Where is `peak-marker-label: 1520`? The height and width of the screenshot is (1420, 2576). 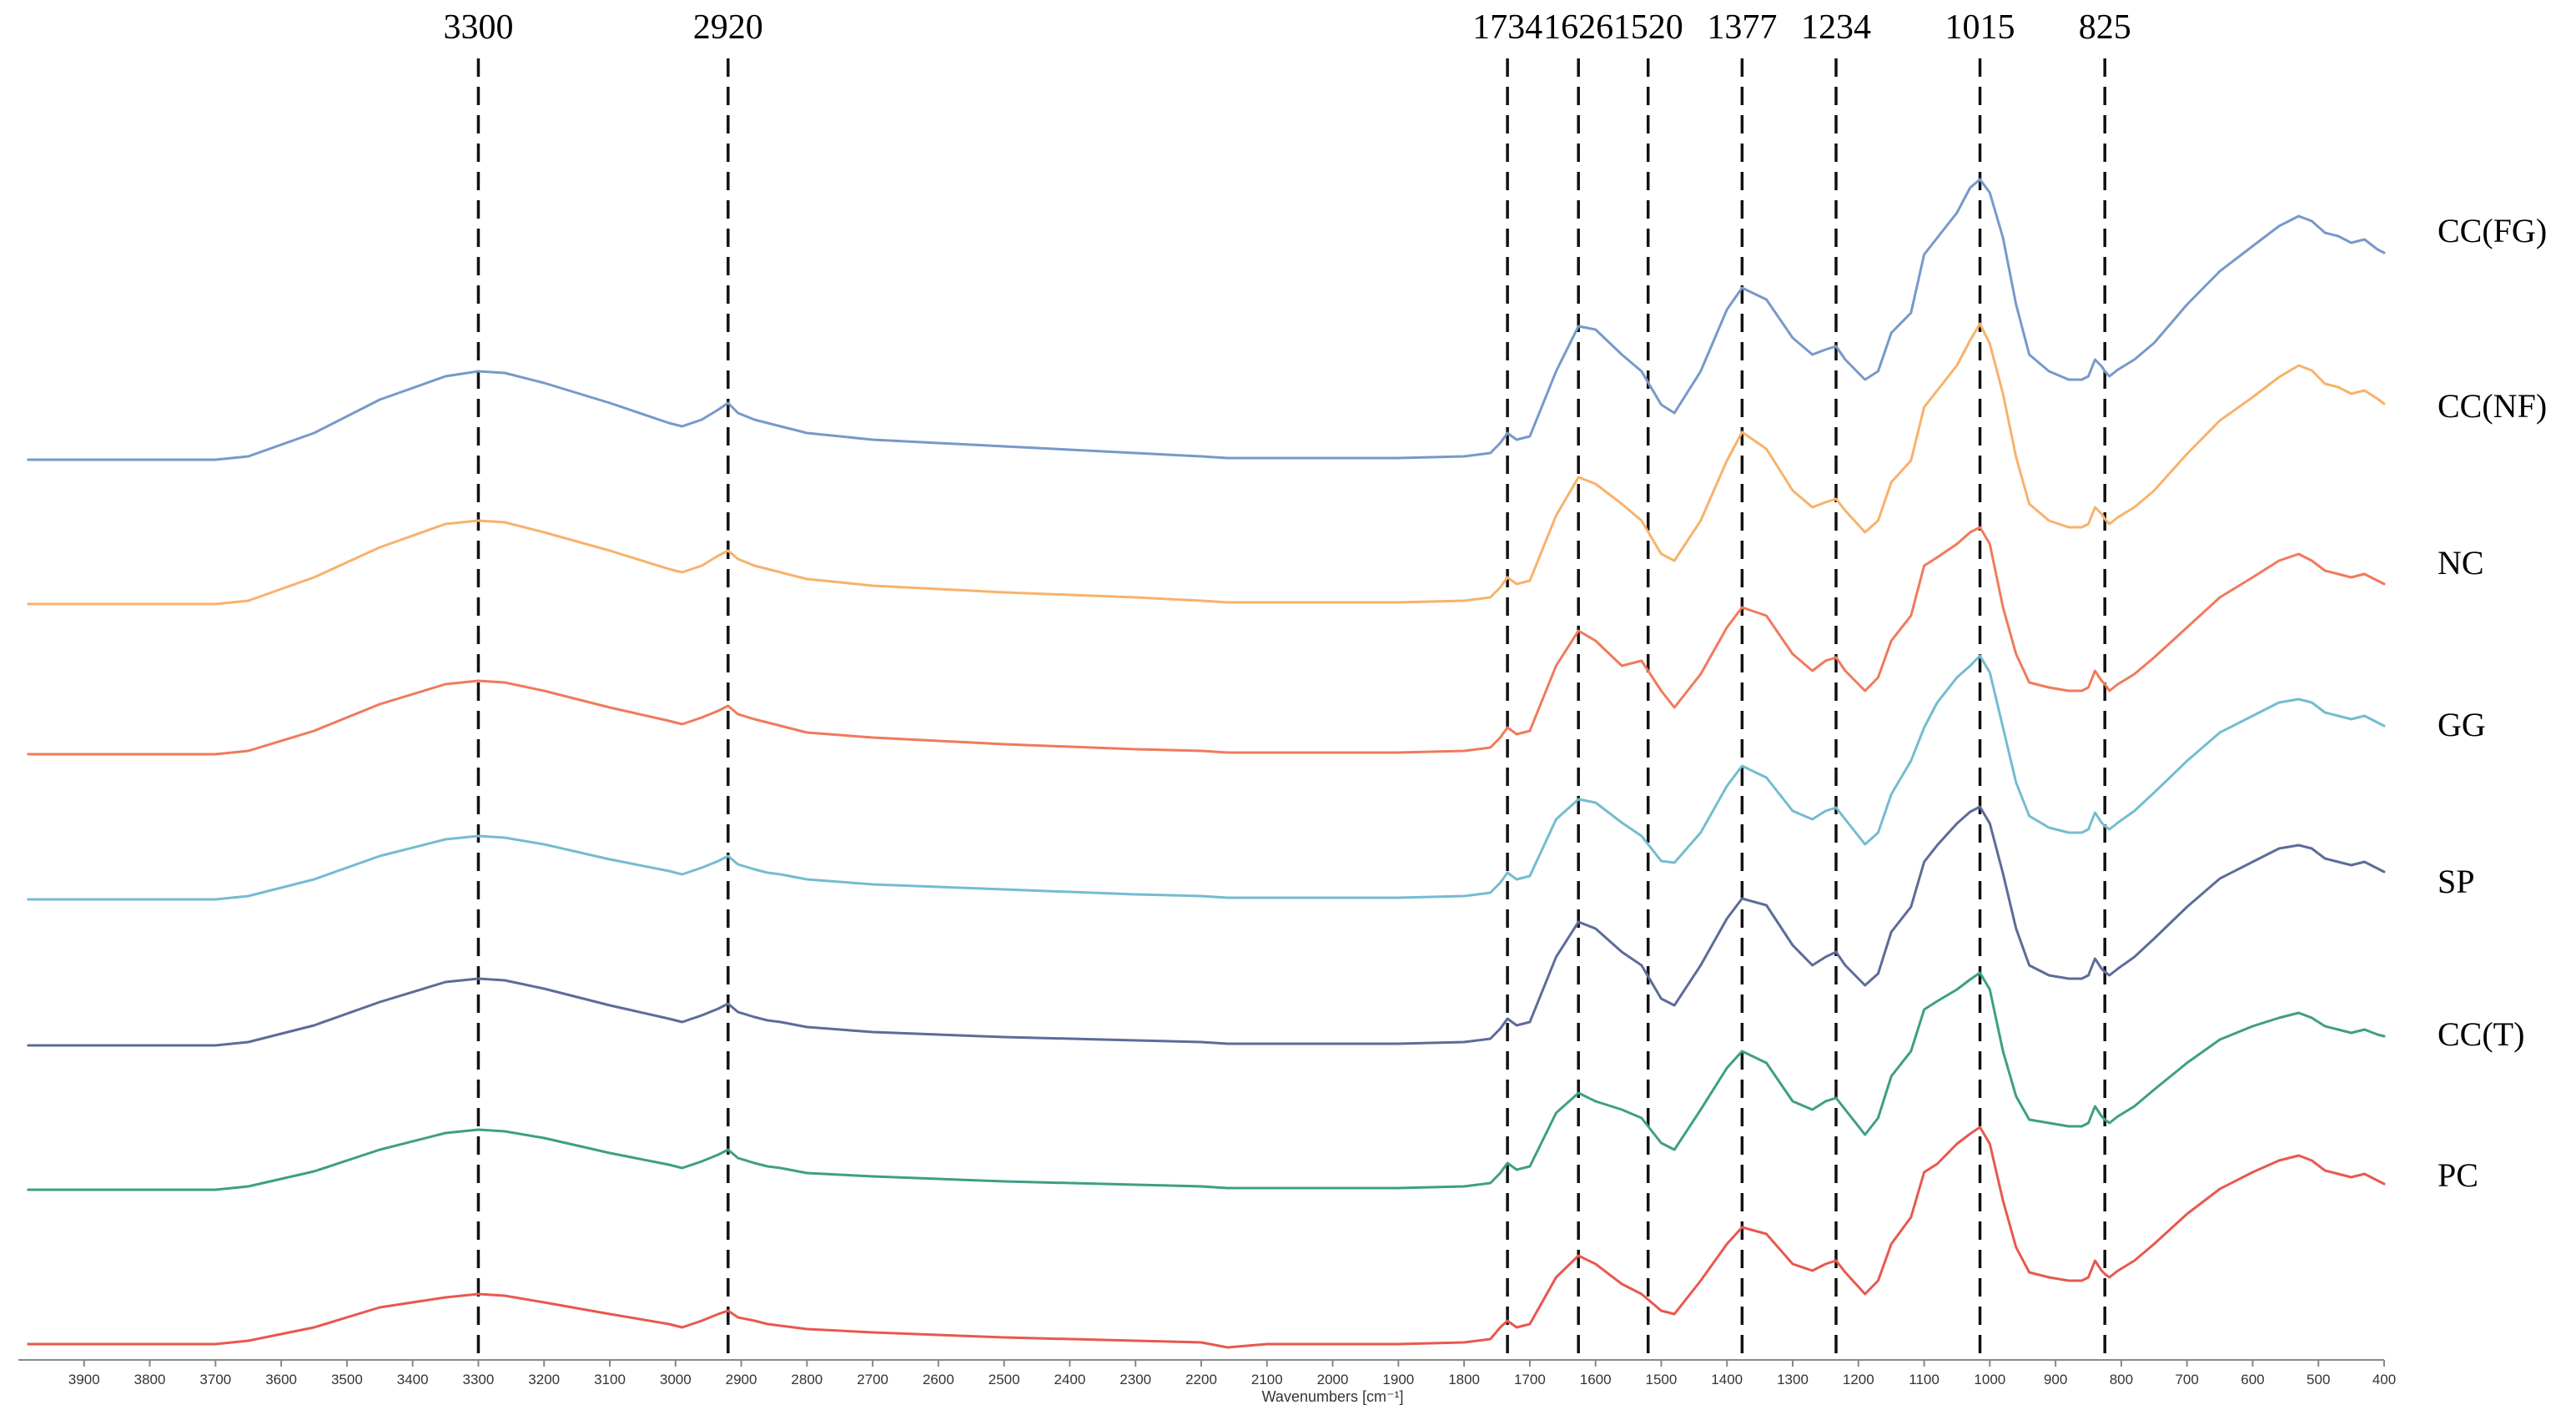 peak-marker-label: 1520 is located at coordinates (1648, 27).